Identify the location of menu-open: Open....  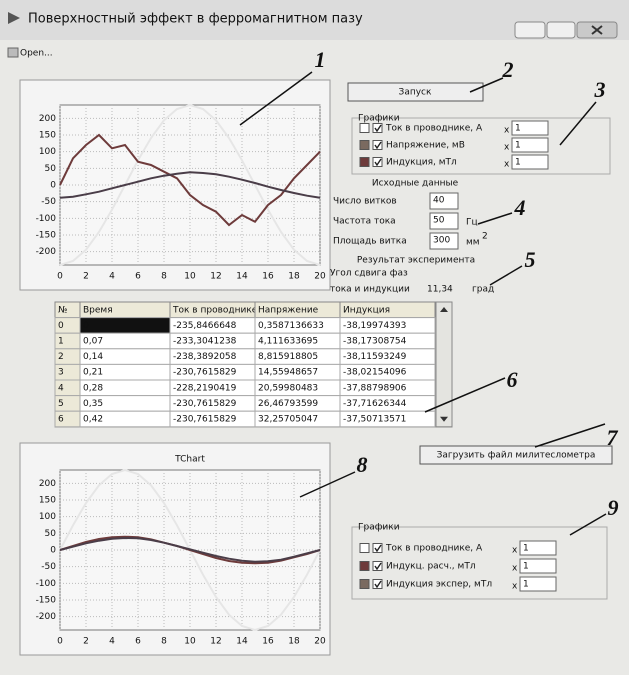
(36, 54).